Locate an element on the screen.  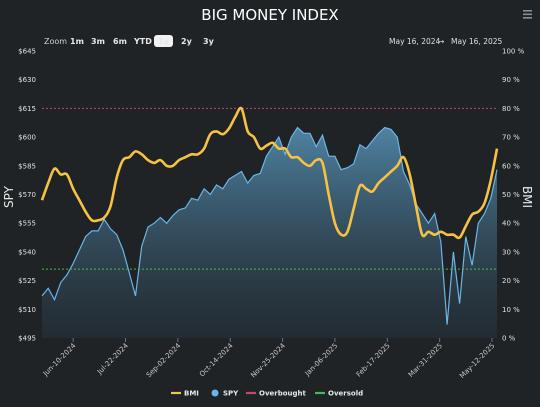
zoom-option-1m: 1m is located at coordinates (77, 41).